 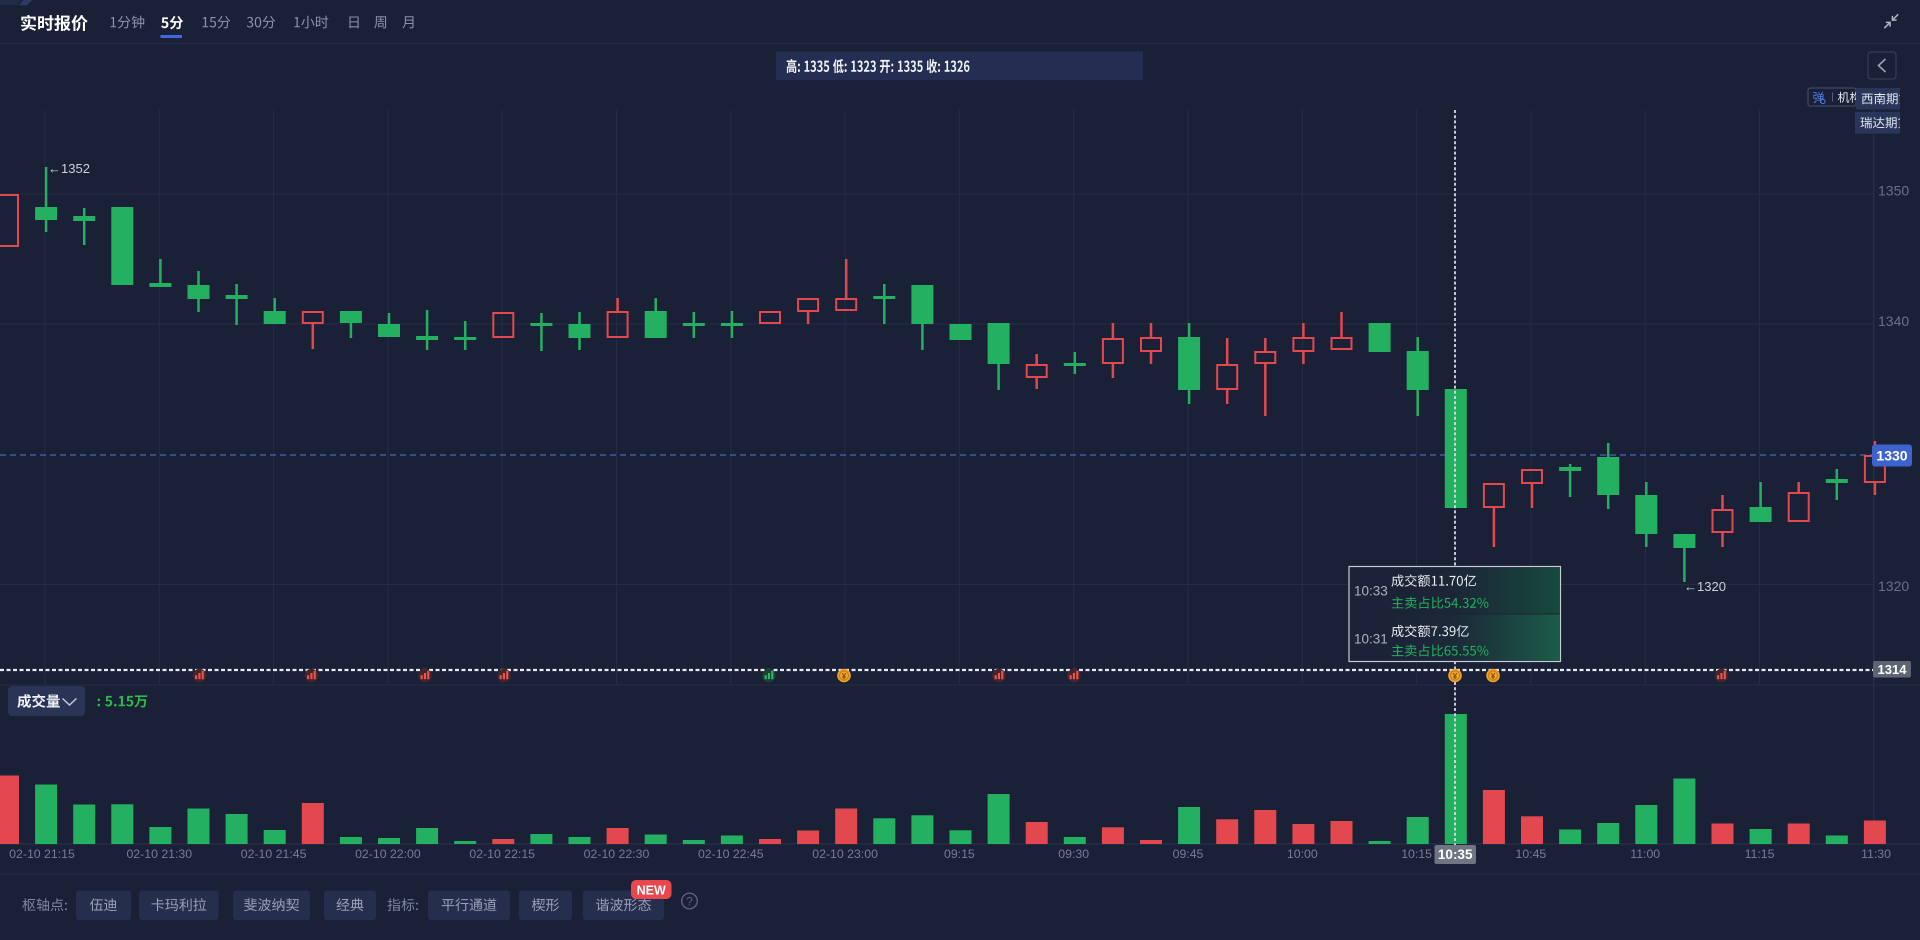 What do you see at coordinates (42, 854) in the screenshot?
I see `svg-text: 02-10 21:15` at bounding box center [42, 854].